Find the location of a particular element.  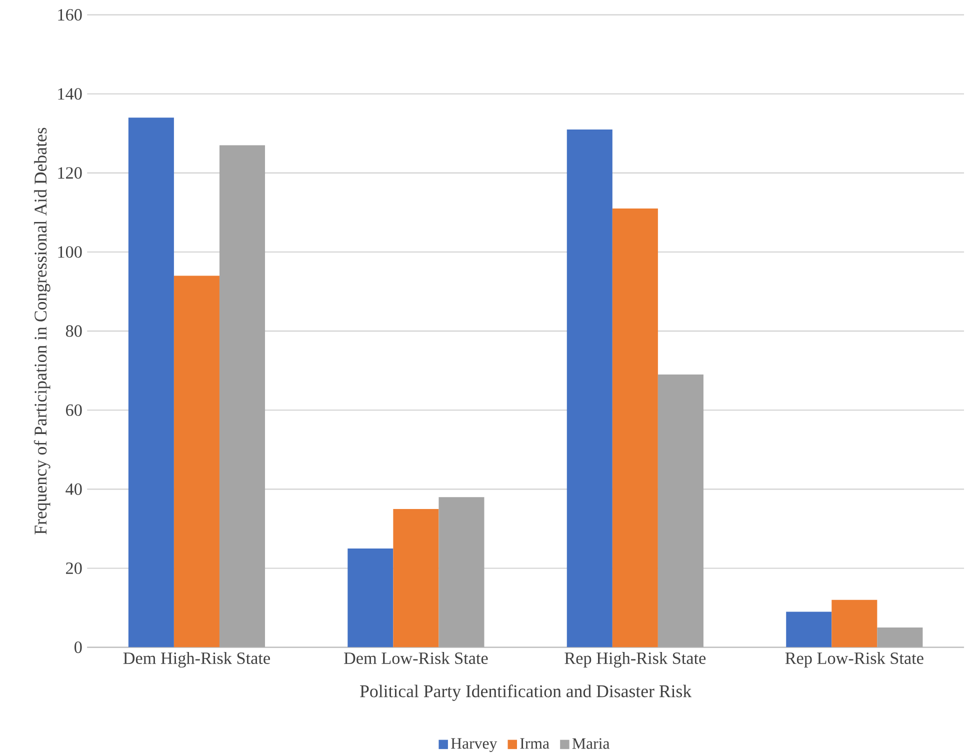

legend-label: Maria is located at coordinates (591, 743).